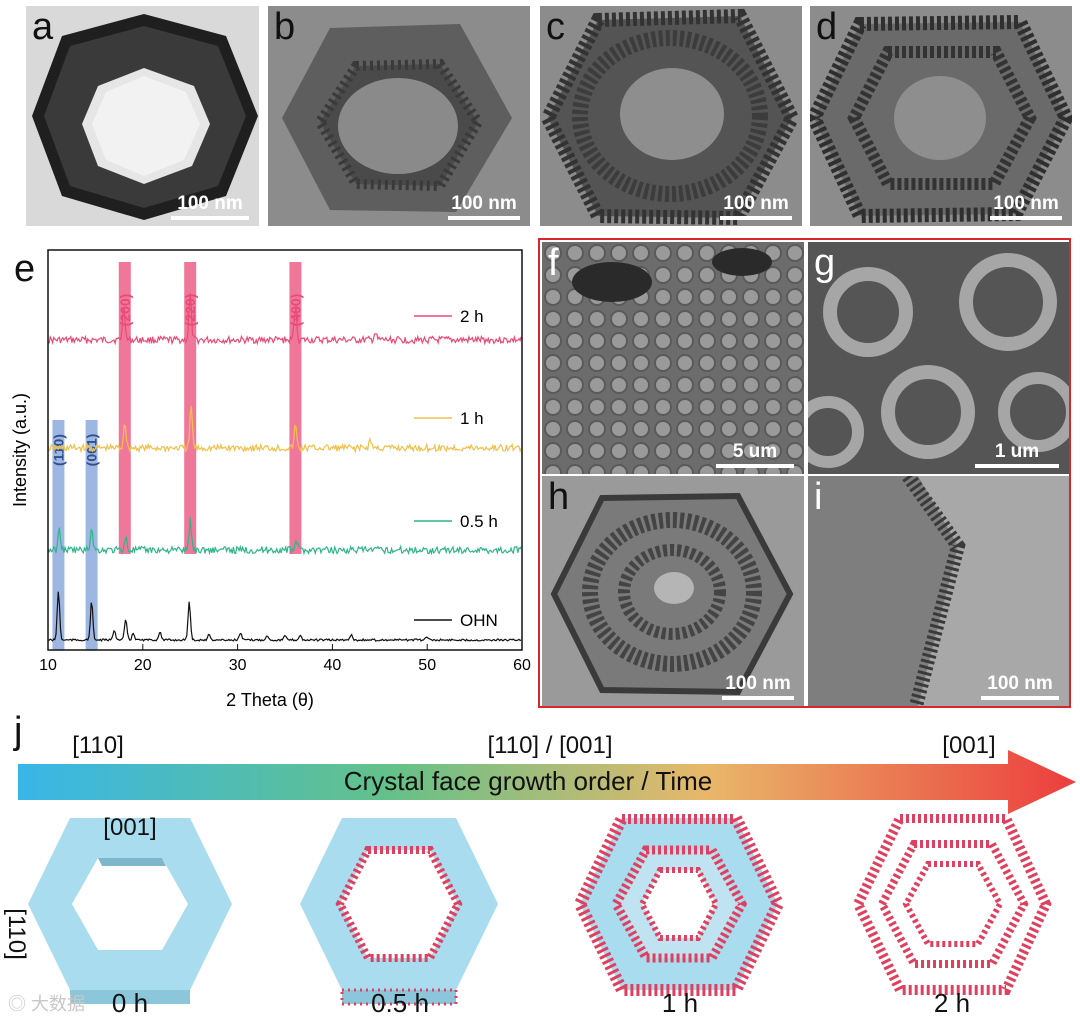  Describe the element at coordinates (553, 263) in the screenshot. I see `panel-label: f` at that location.